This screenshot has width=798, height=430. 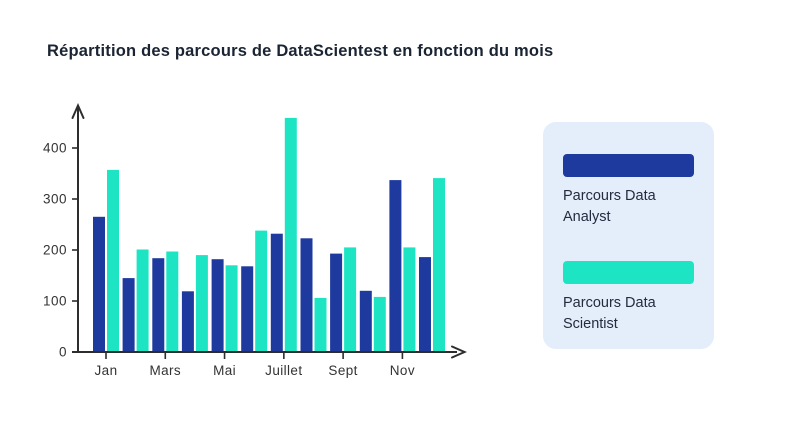 I want to click on y-tick-label: 100, so click(x=55, y=301).